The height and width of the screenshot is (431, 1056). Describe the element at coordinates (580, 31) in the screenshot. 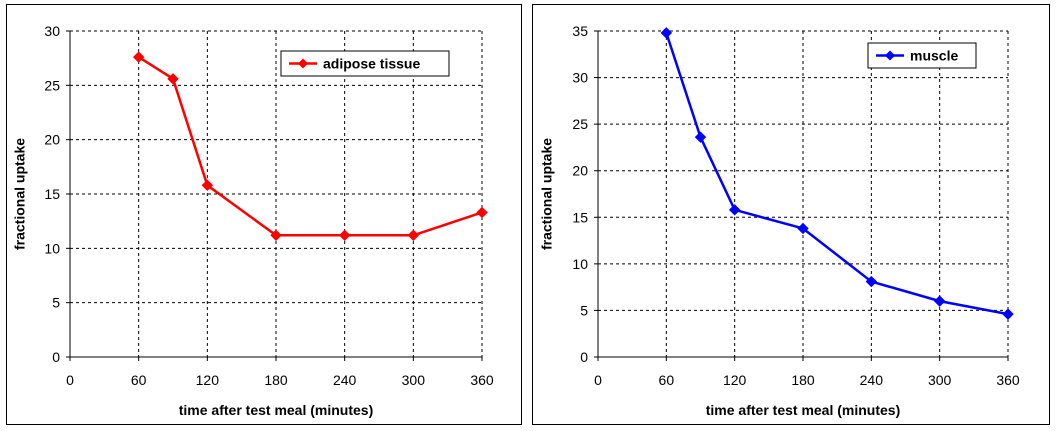

I see `y-tick-label: 35` at that location.